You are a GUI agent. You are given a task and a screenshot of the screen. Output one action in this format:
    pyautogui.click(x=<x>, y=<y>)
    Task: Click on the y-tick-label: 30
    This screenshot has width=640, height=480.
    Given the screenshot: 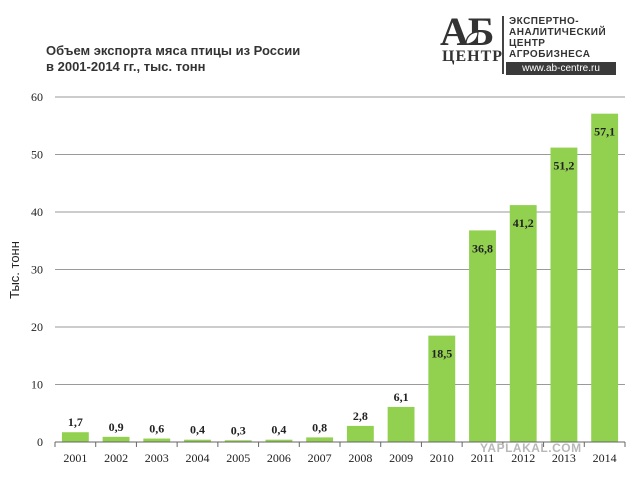 What is the action you would take?
    pyautogui.click(x=37, y=270)
    